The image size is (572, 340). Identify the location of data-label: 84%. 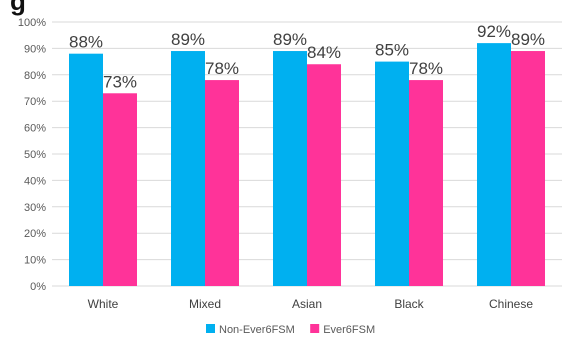
(324, 52).